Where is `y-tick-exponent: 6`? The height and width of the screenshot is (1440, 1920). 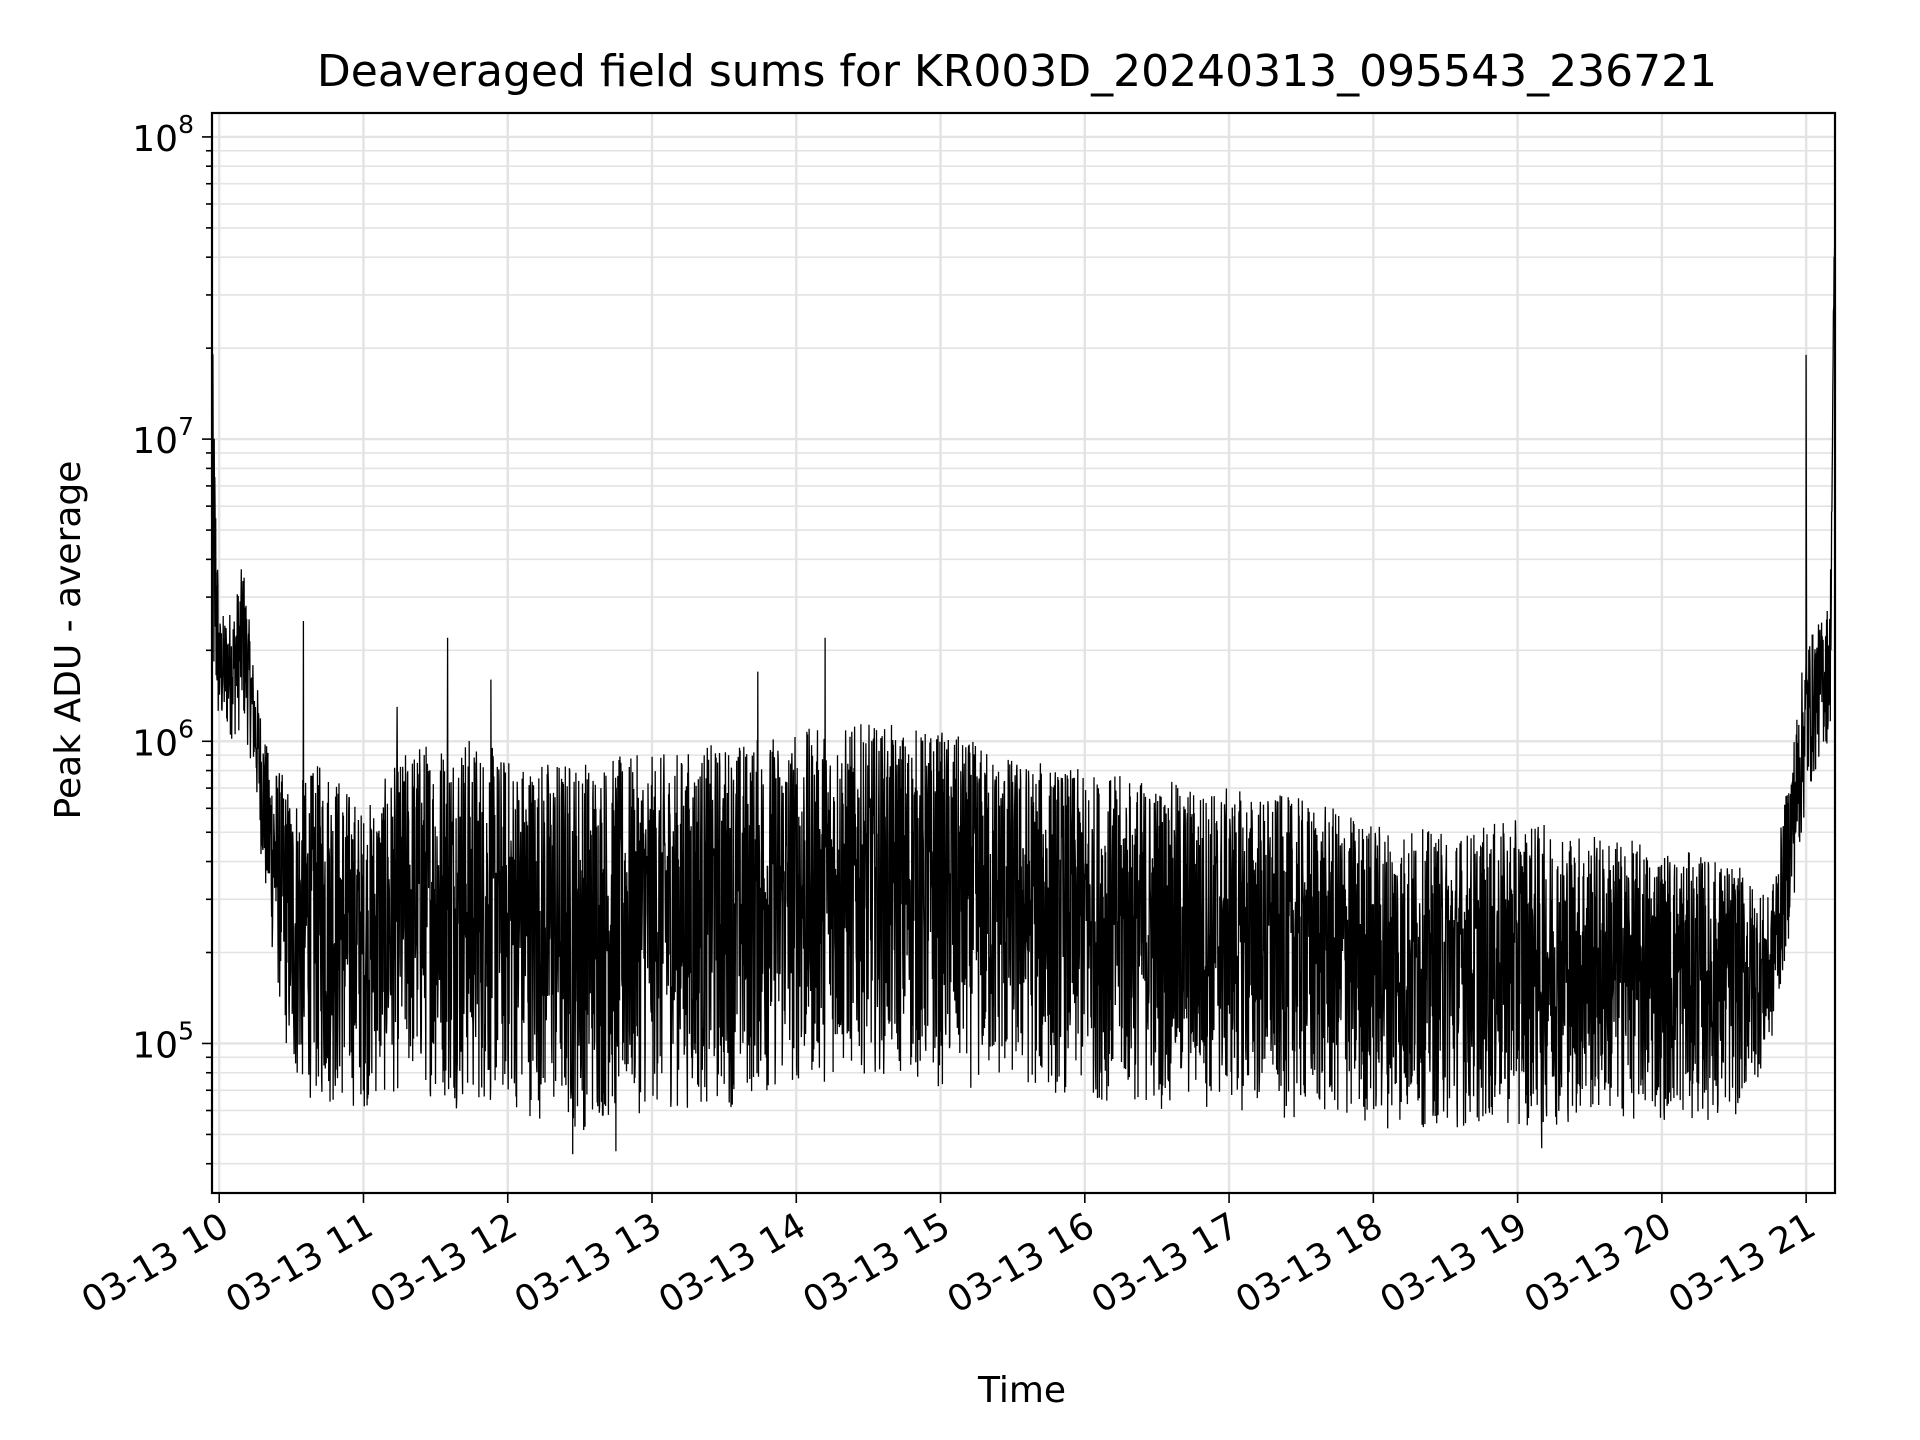
y-tick-exponent: 6 is located at coordinates (186, 728).